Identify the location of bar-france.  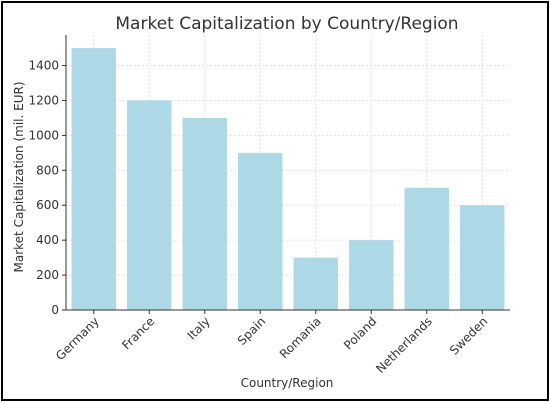
(149, 205).